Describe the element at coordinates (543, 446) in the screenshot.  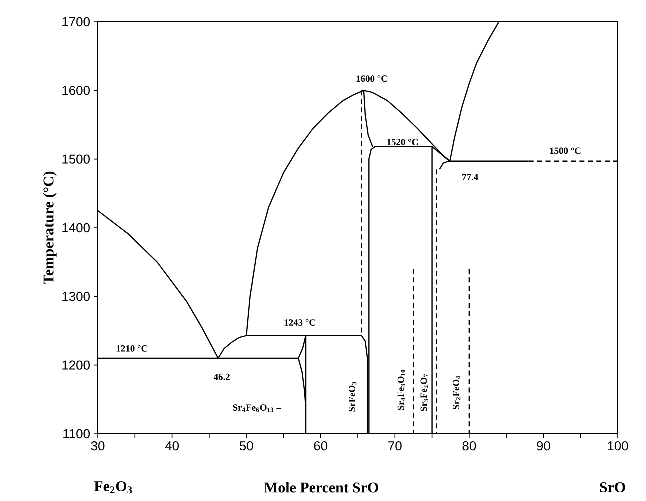
I see `x-tick-label: 90` at that location.